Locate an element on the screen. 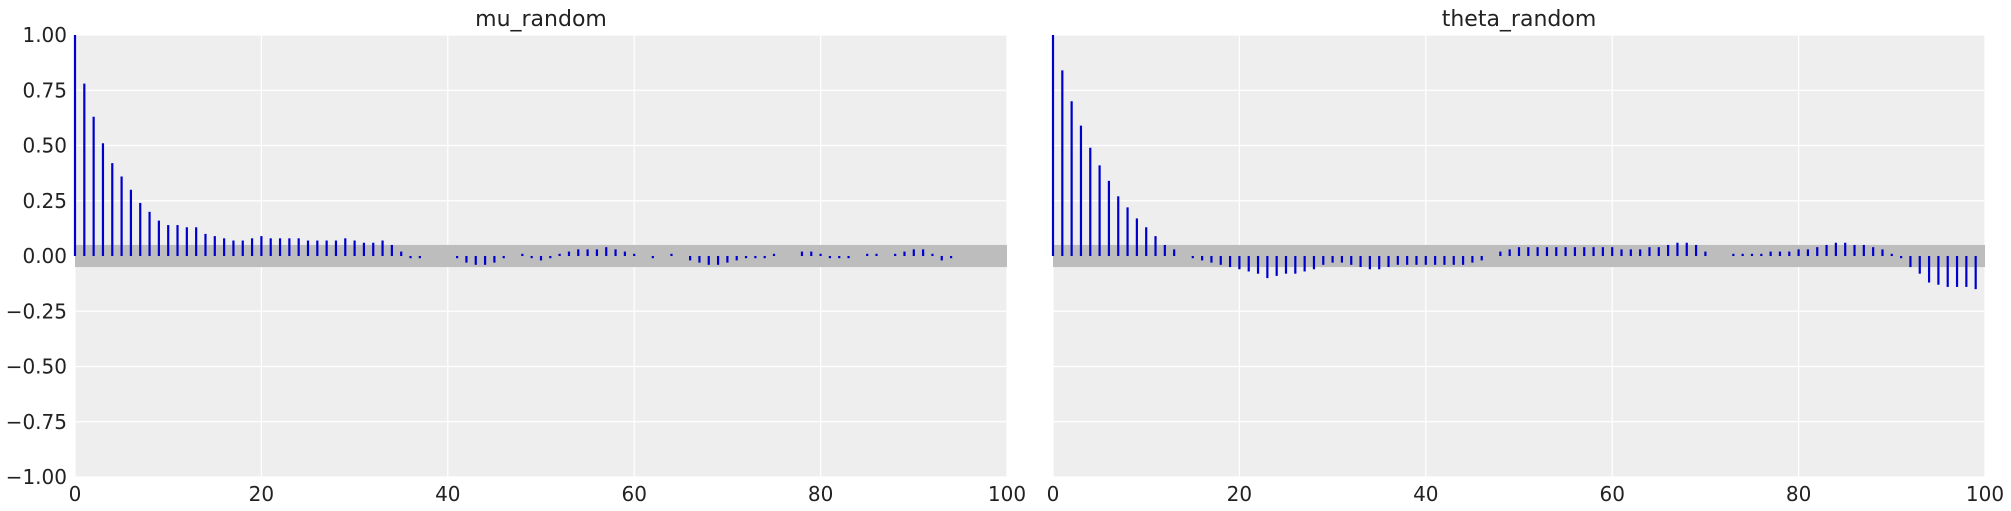  y-tick-label: 0.50 is located at coordinates (44, 146).